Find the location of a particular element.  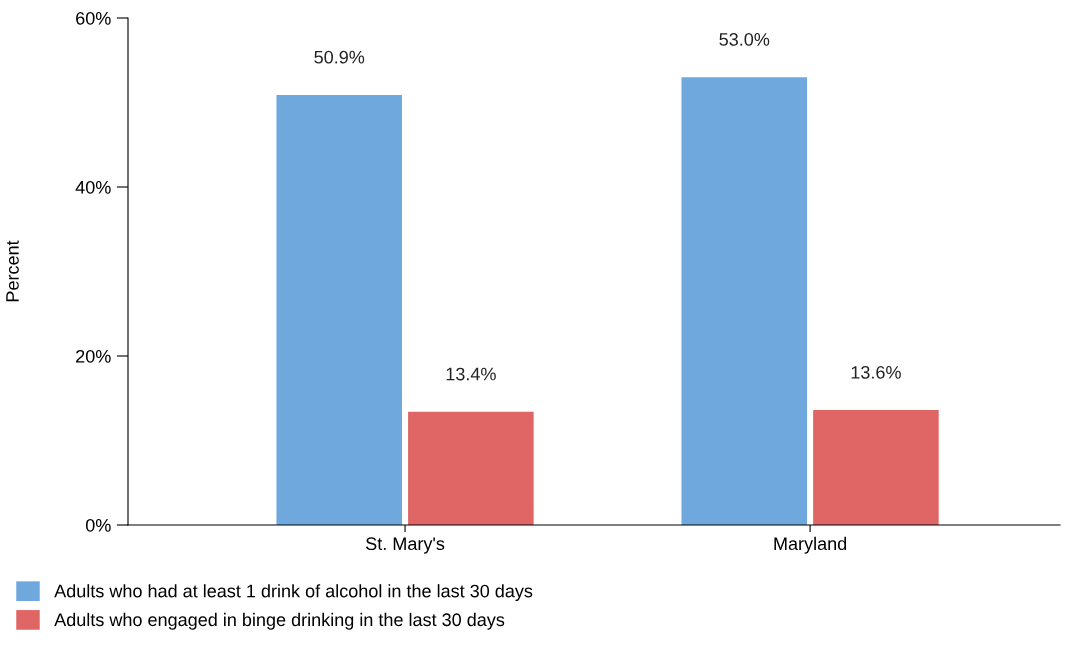

y-tick-label: 40% is located at coordinates (93, 187).